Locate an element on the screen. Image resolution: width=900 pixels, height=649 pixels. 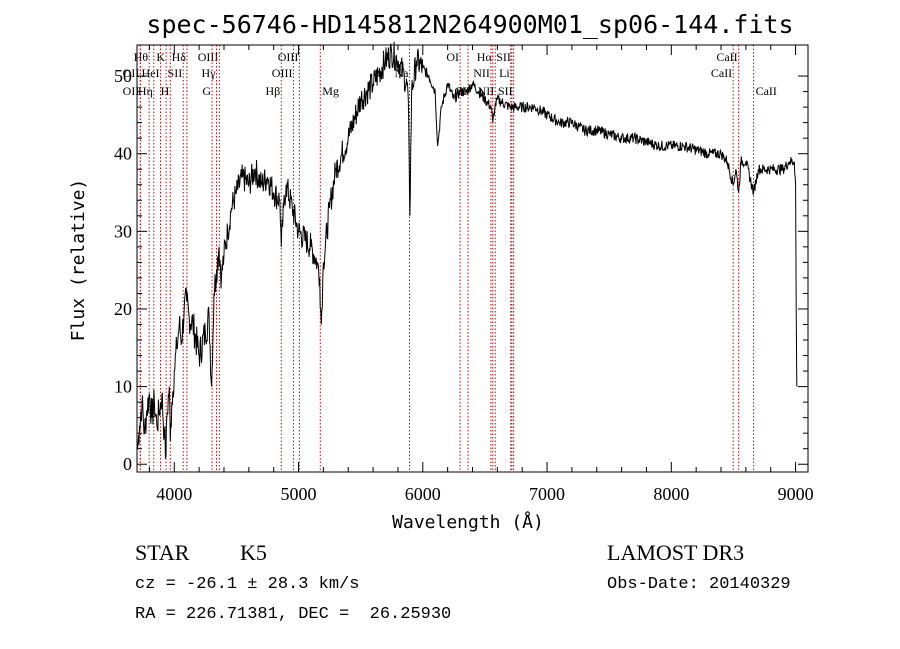
marker-label: Hη is located at coordinates (145, 91).